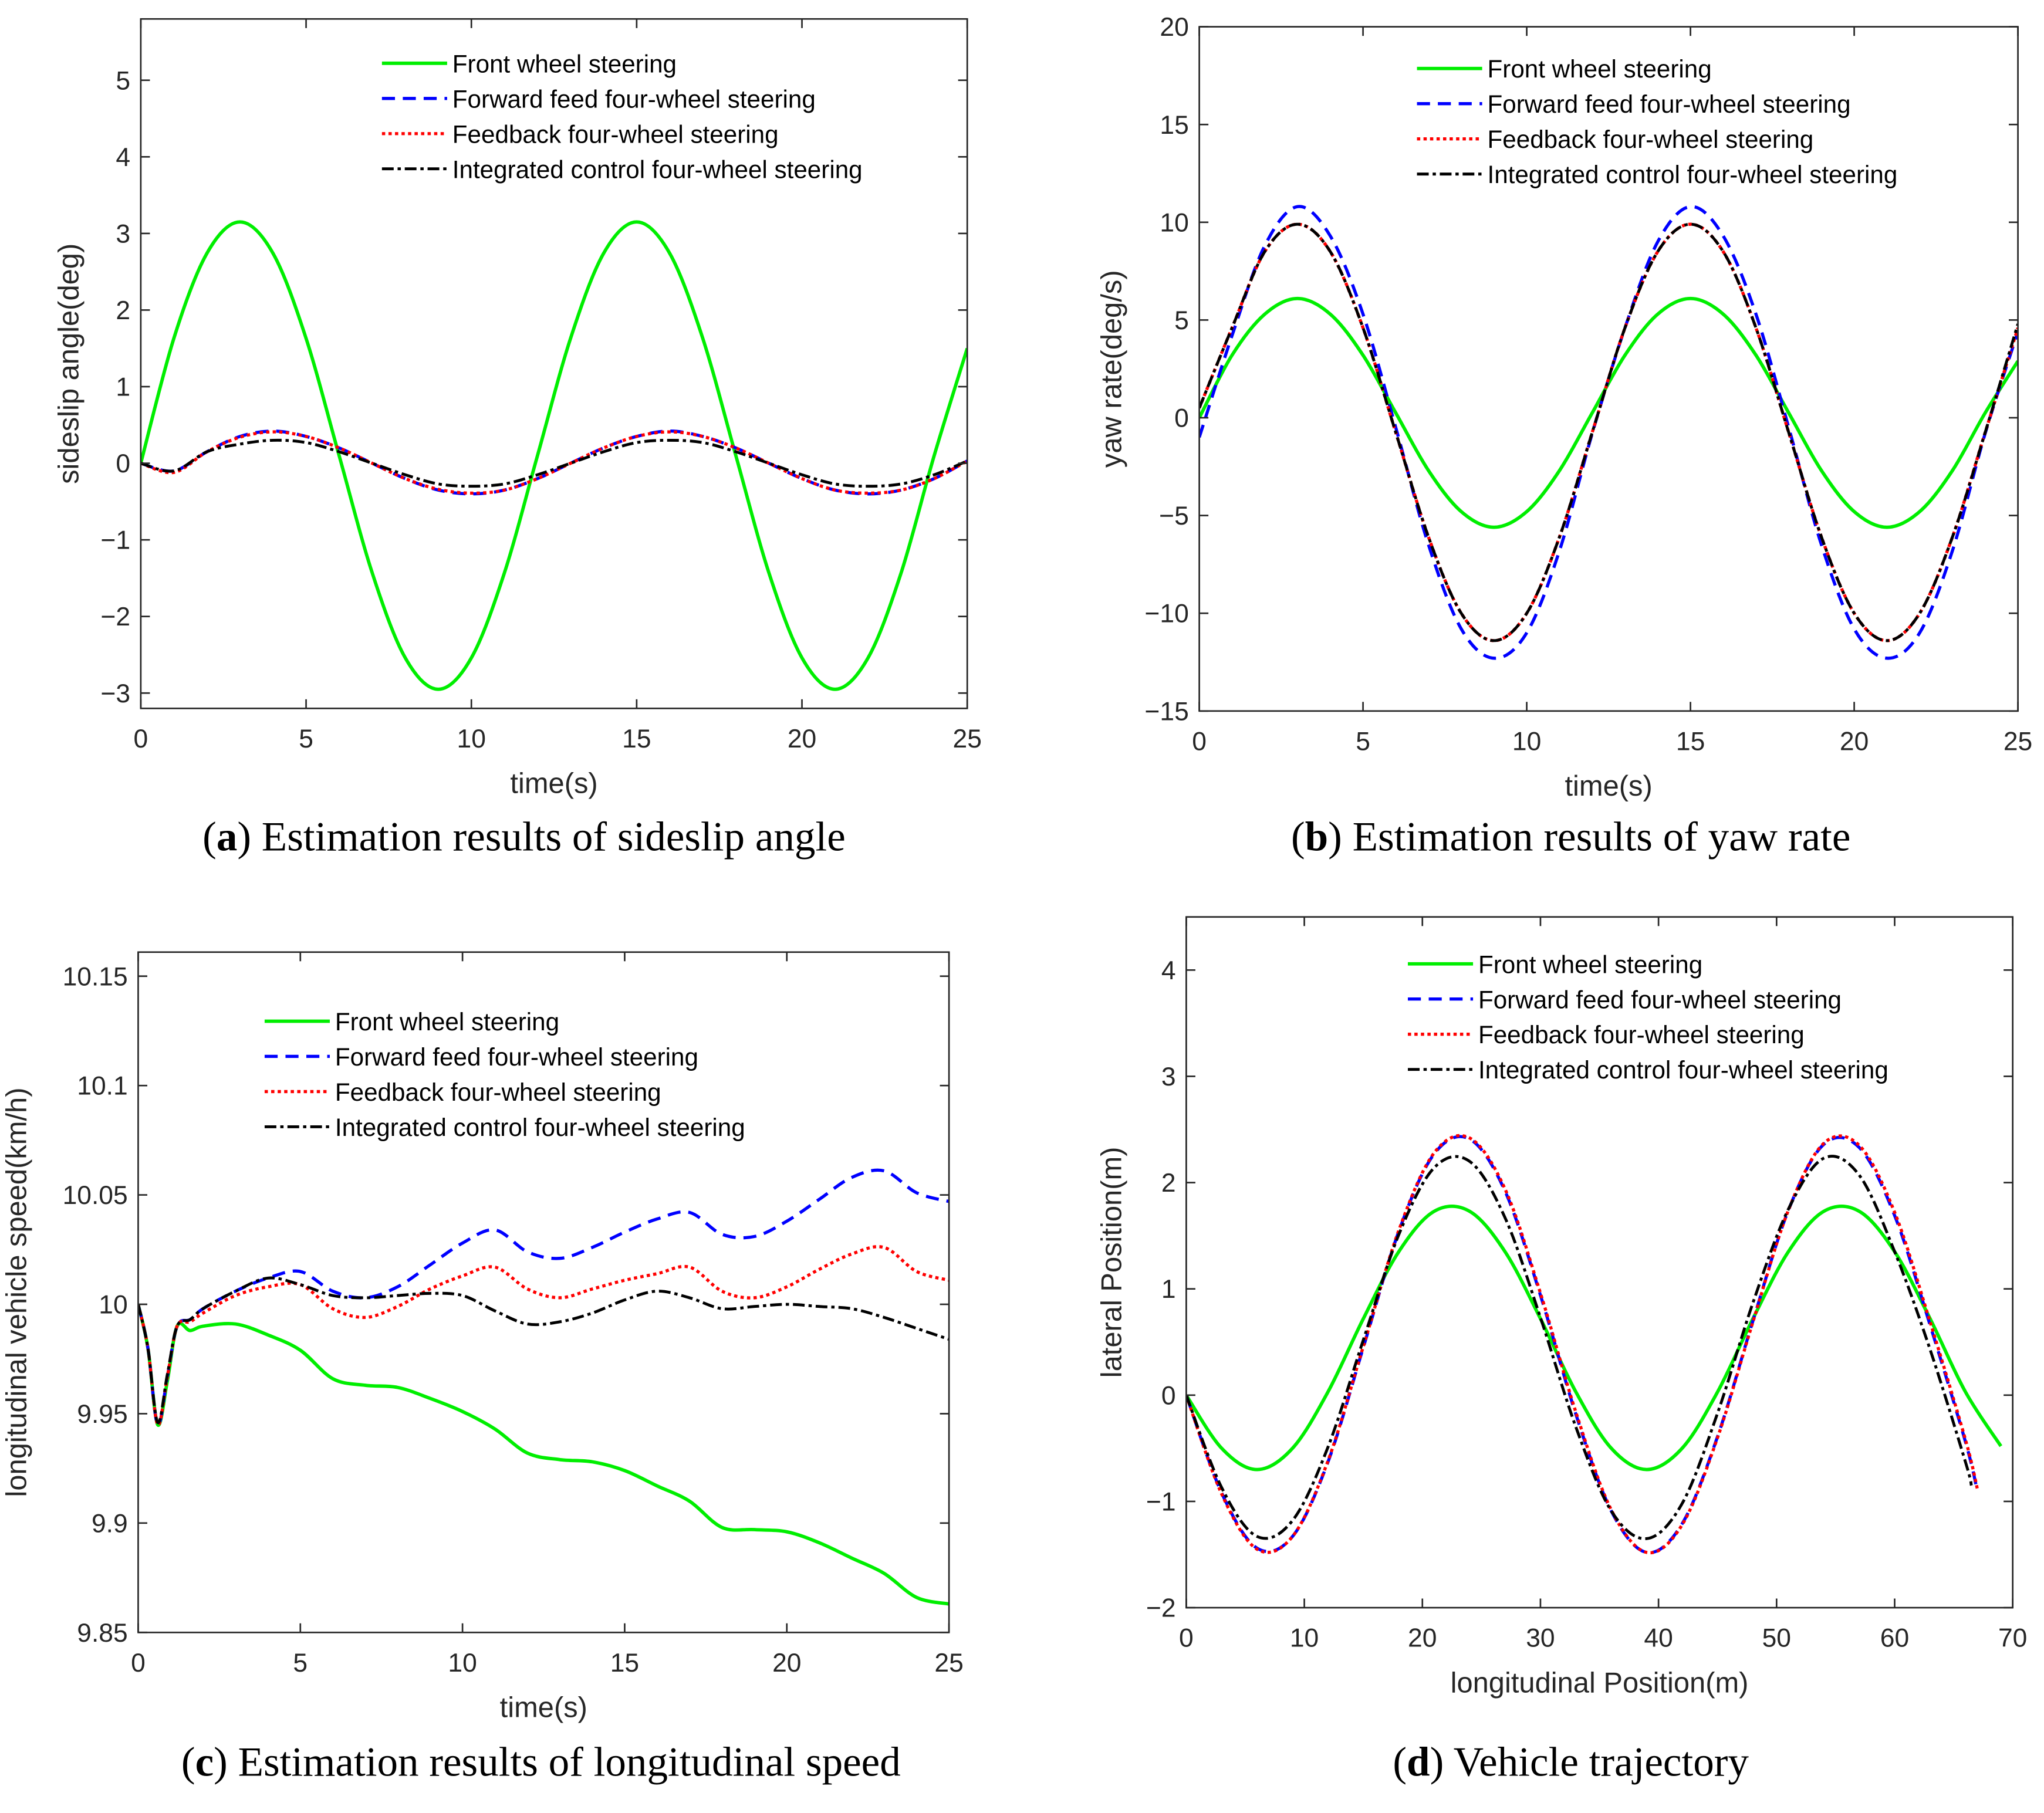 This screenshot has height=1813, width=2044. I want to click on y-axis-label: longitudinal vehicle speed(km/h), so click(16, 1292).